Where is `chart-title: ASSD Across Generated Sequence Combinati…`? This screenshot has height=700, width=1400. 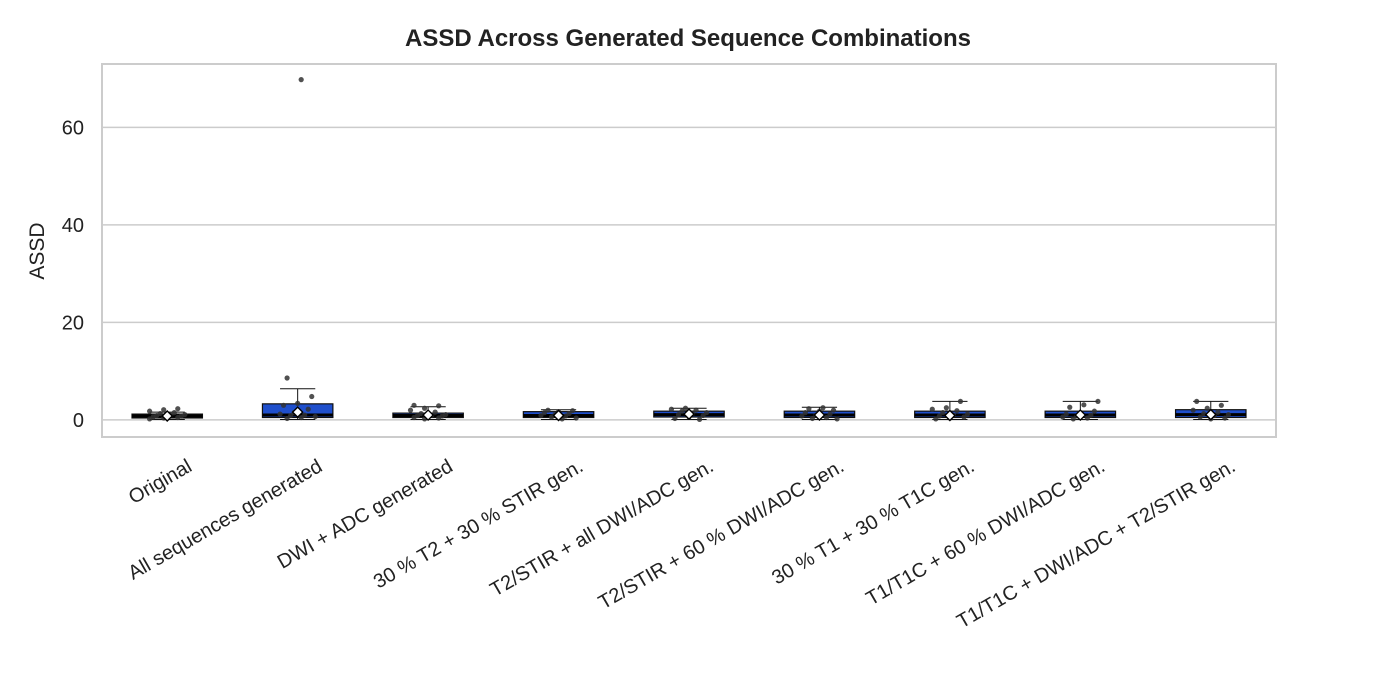
chart-title: ASSD Across Generated Sequence Combinati… is located at coordinates (688, 38).